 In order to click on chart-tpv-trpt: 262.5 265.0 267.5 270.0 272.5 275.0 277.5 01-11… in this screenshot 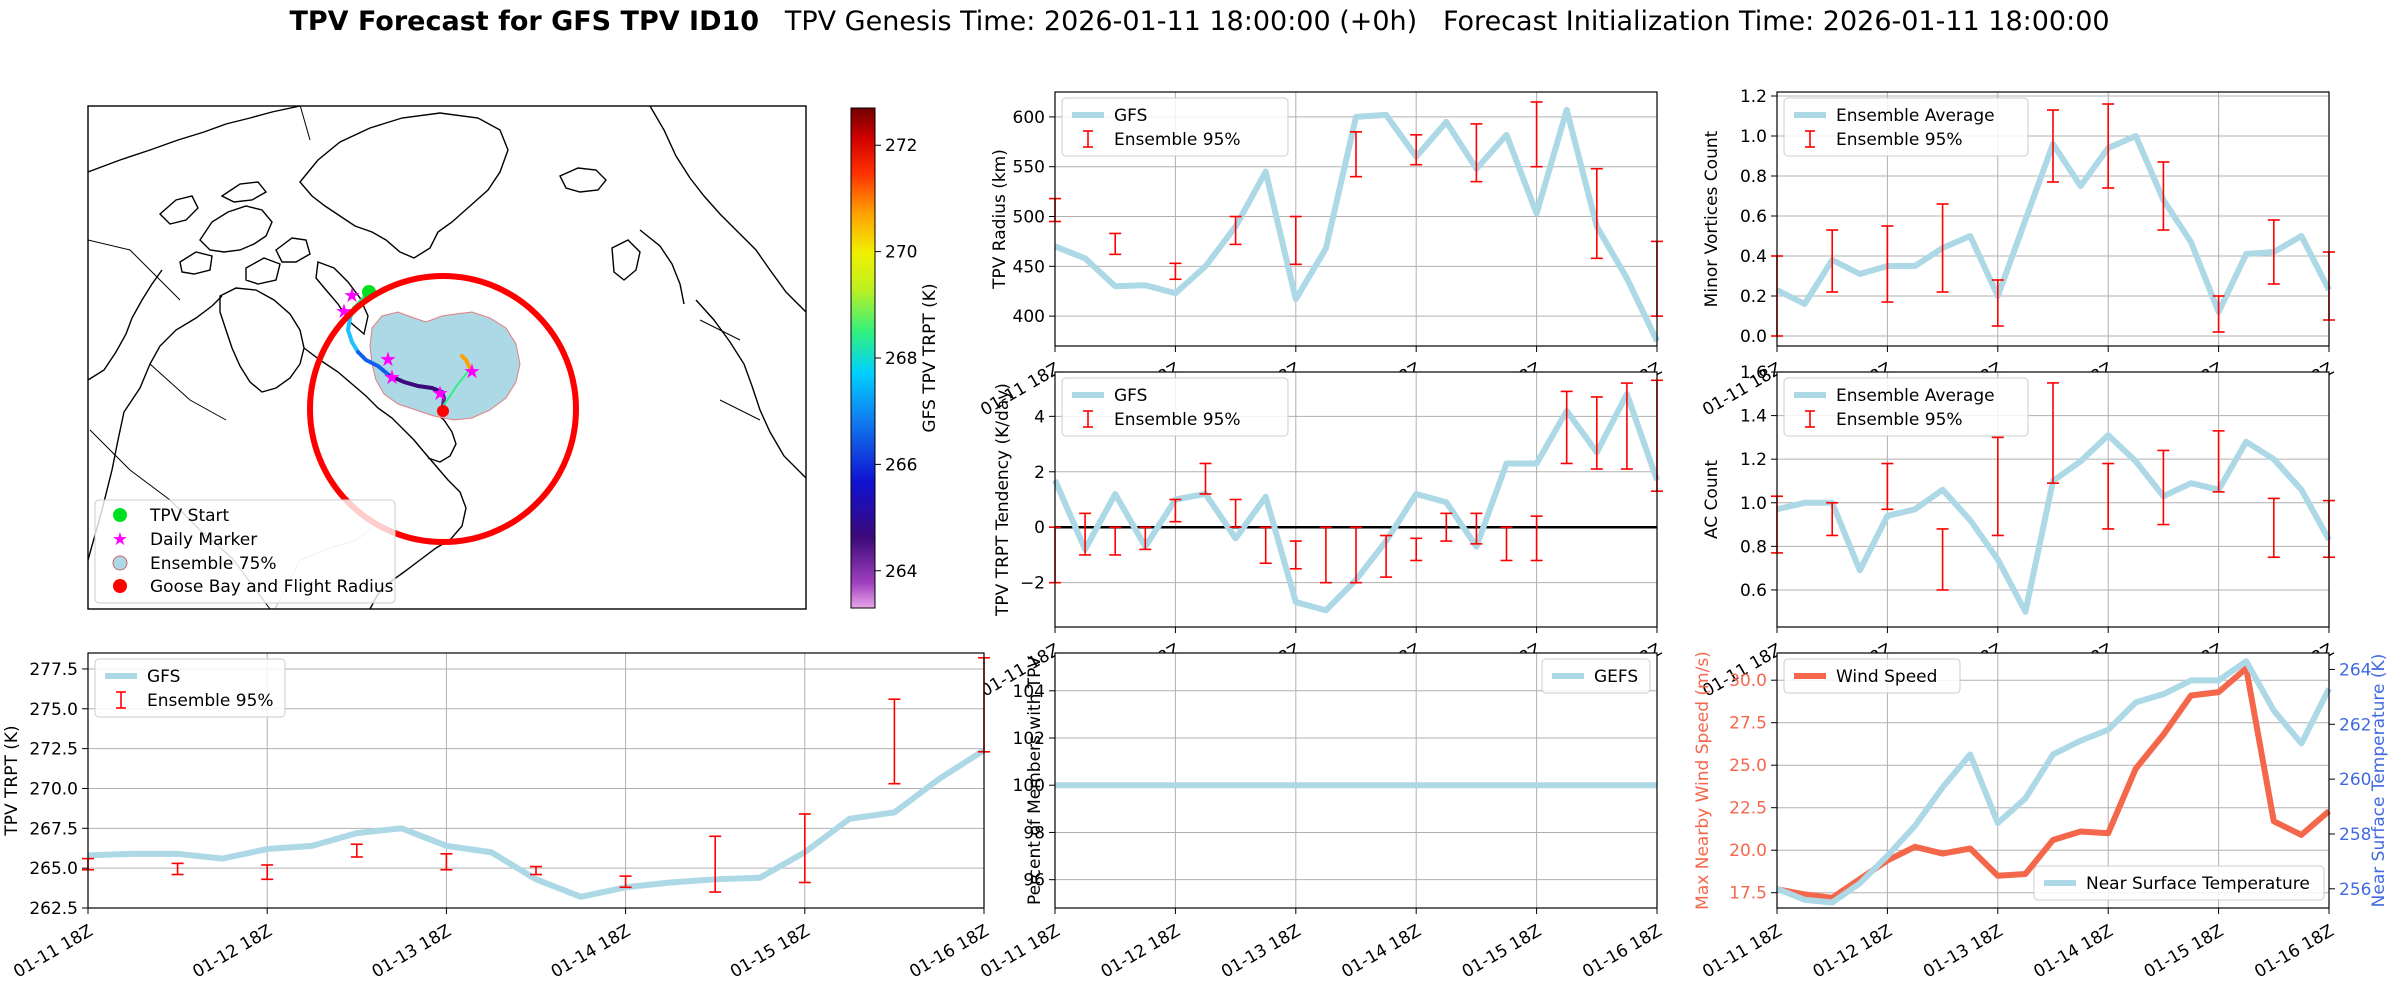, I will do `click(497, 817)`.